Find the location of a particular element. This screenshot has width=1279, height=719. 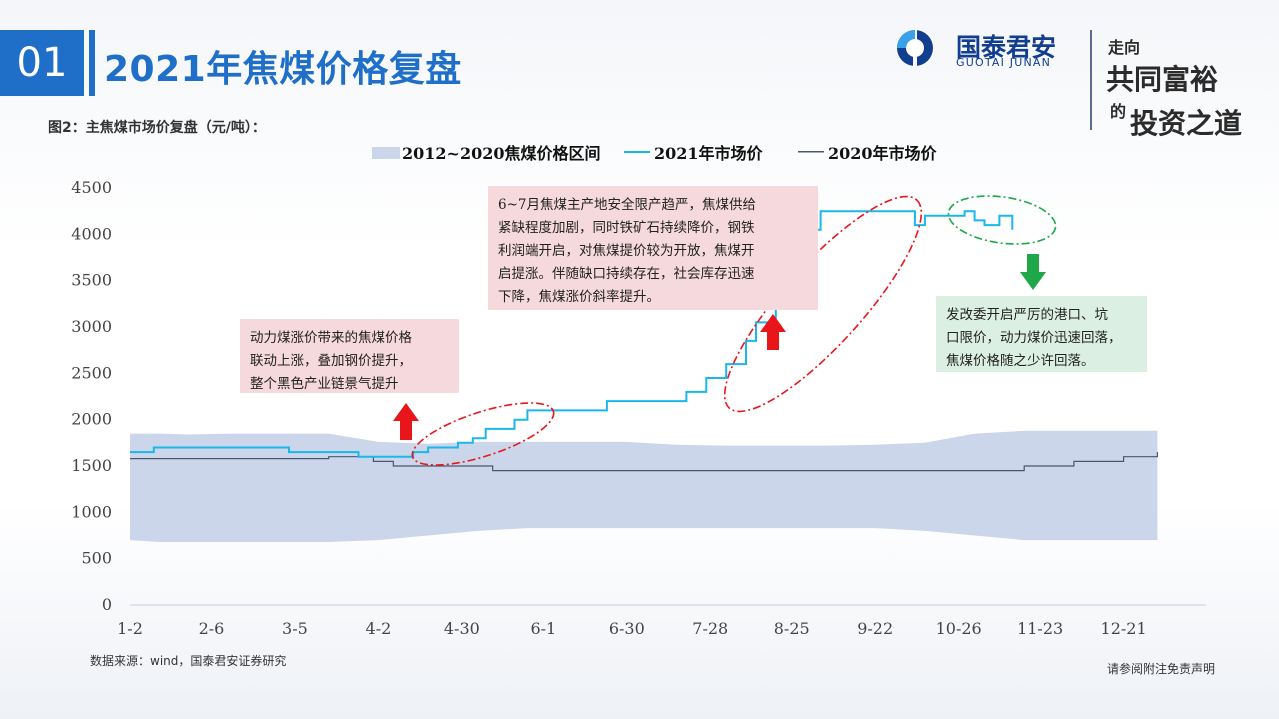

legend-label-2020: 2020年市场价 is located at coordinates (882, 153).